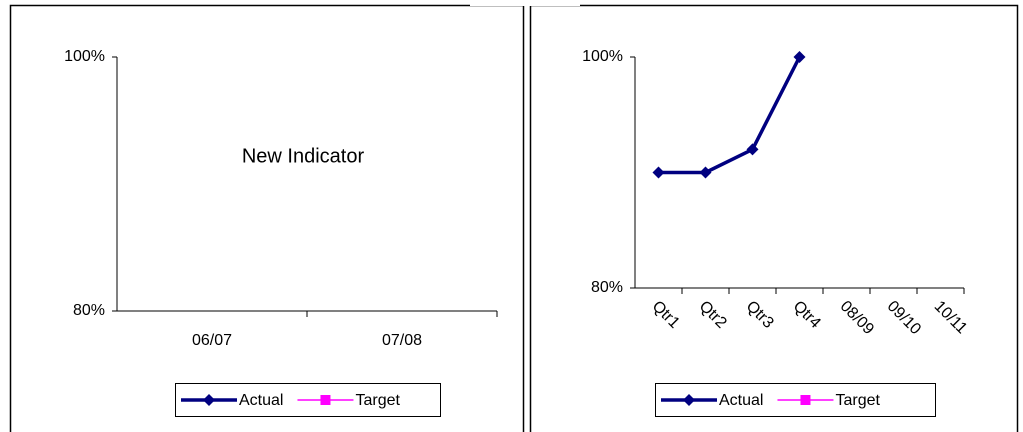 This screenshot has width=1023, height=432. I want to click on x-tick-label: Qtr3, so click(760, 315).